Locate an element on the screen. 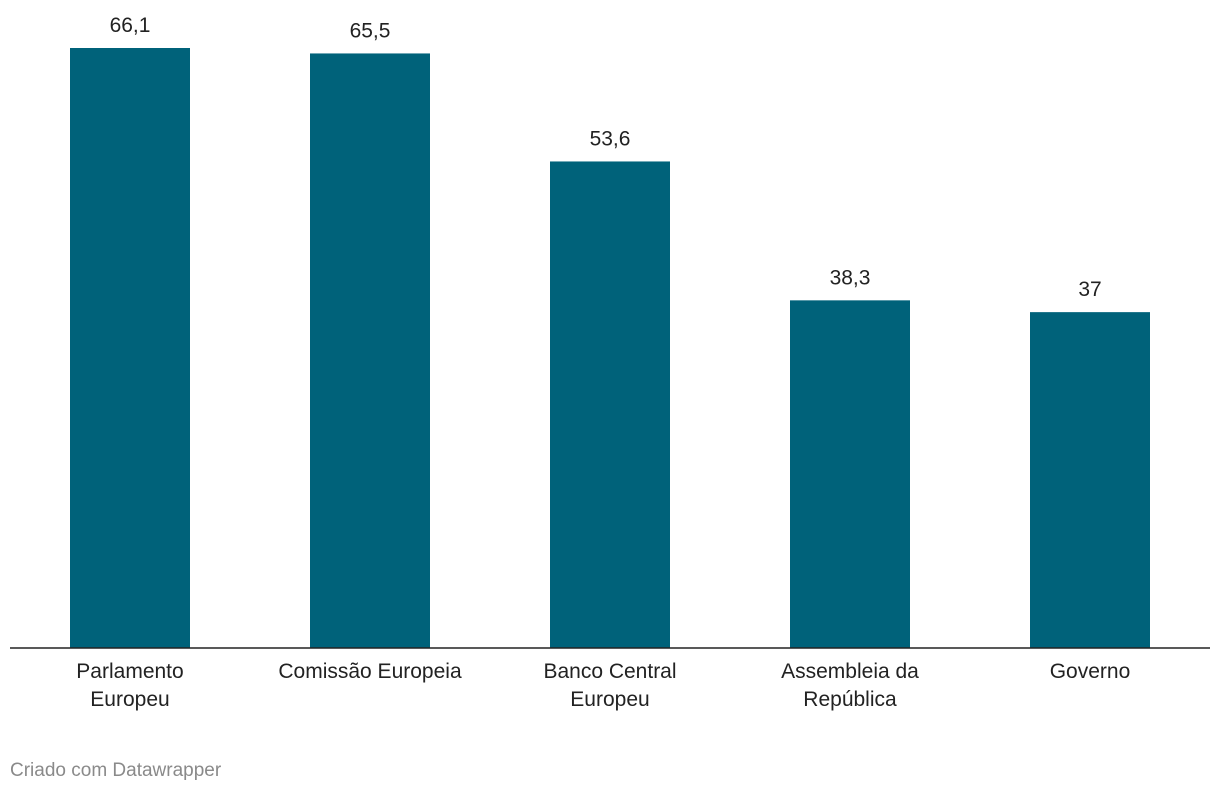  x-tick-label: Assembleia da República is located at coordinates (850, 685).